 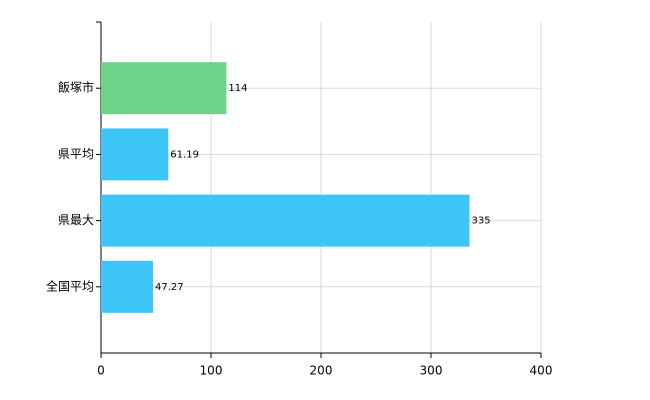 I want to click on x-tick-label: 100, so click(x=211, y=371).